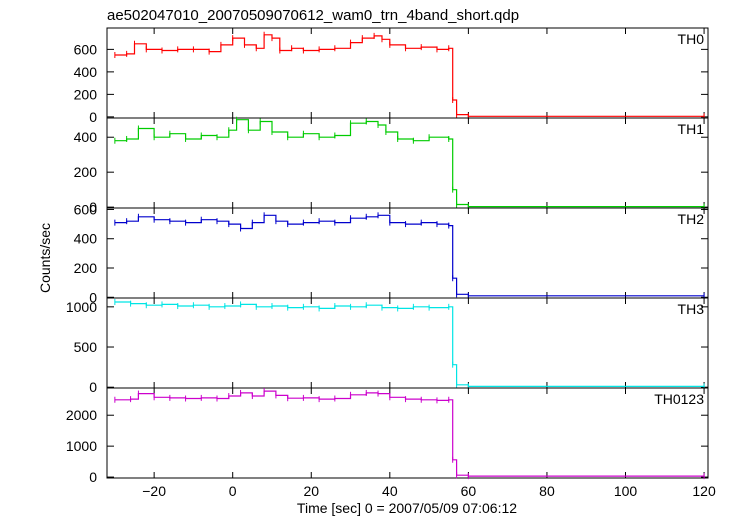 This screenshot has height=516, width=729. I want to click on panel-frame-th3, so click(407, 343).